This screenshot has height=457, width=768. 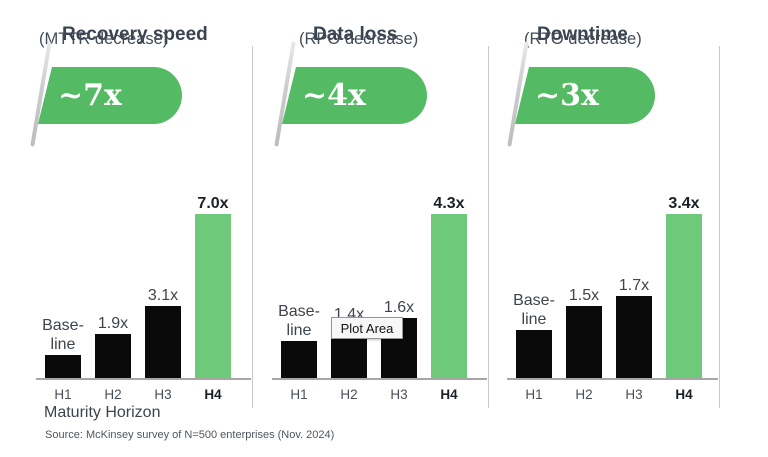 What do you see at coordinates (367, 328) in the screenshot?
I see `plot-area-tooltip: Plot Area` at bounding box center [367, 328].